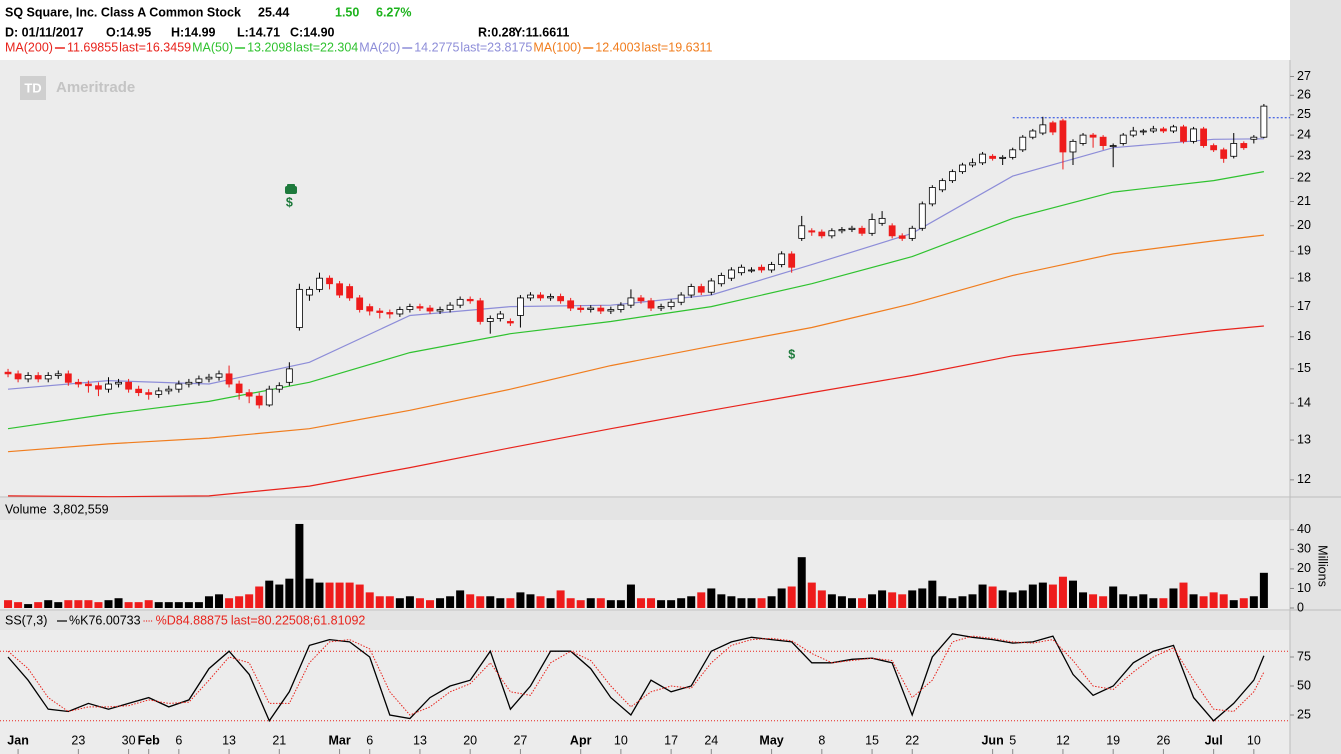 The image size is (1341, 754). I want to click on volume-title: Volume, so click(26, 509).